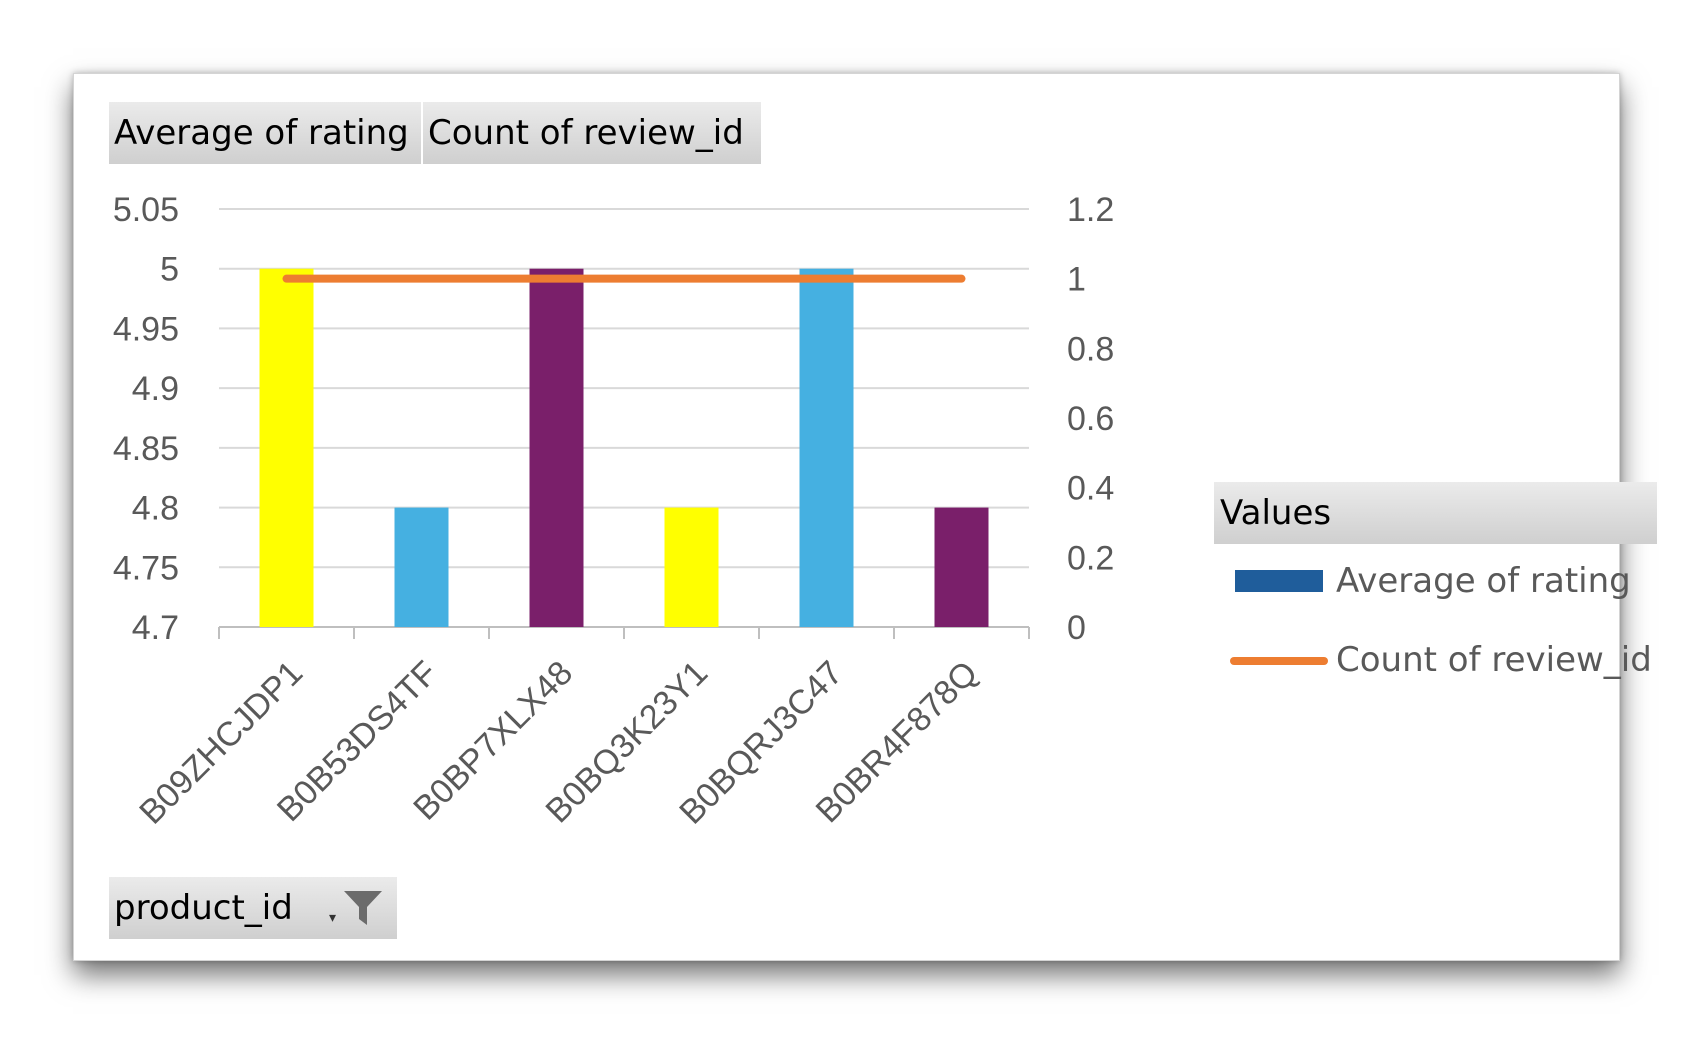 The image size is (1702, 1048). What do you see at coordinates (1435, 513) in the screenshot?
I see `legend-title: Values` at bounding box center [1435, 513].